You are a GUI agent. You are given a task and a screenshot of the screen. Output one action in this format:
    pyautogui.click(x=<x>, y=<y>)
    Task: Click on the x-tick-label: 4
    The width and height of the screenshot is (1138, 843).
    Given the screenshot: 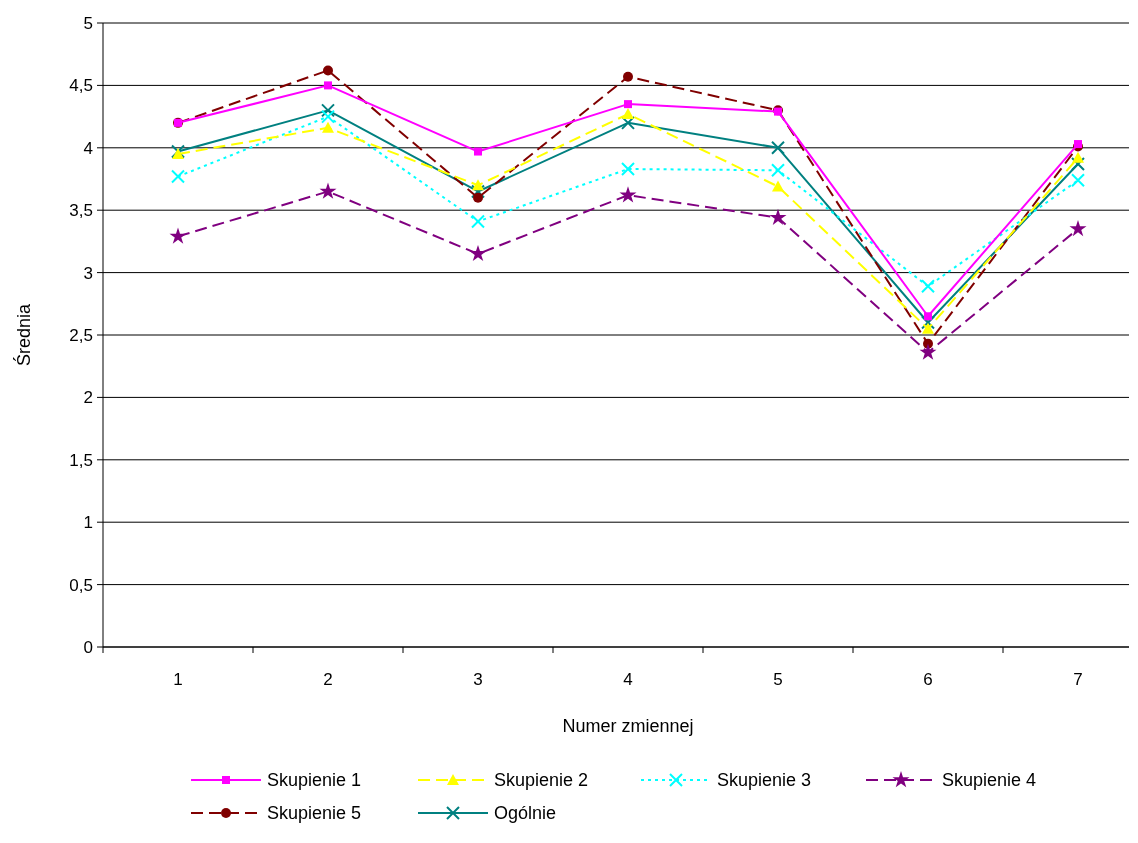 What is the action you would take?
    pyautogui.click(x=628, y=679)
    